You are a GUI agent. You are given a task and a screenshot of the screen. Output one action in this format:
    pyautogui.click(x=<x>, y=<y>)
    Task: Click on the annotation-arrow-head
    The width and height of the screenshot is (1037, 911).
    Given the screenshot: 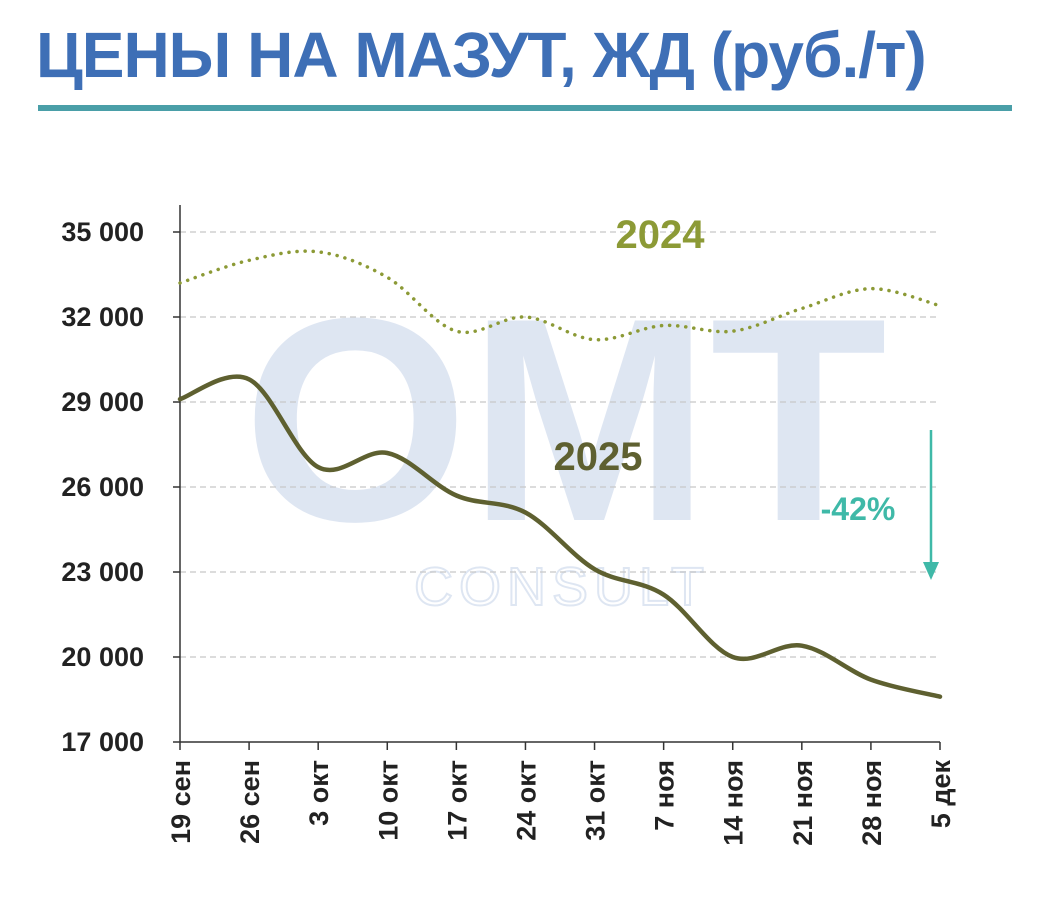 What is the action you would take?
    pyautogui.click(x=931, y=571)
    